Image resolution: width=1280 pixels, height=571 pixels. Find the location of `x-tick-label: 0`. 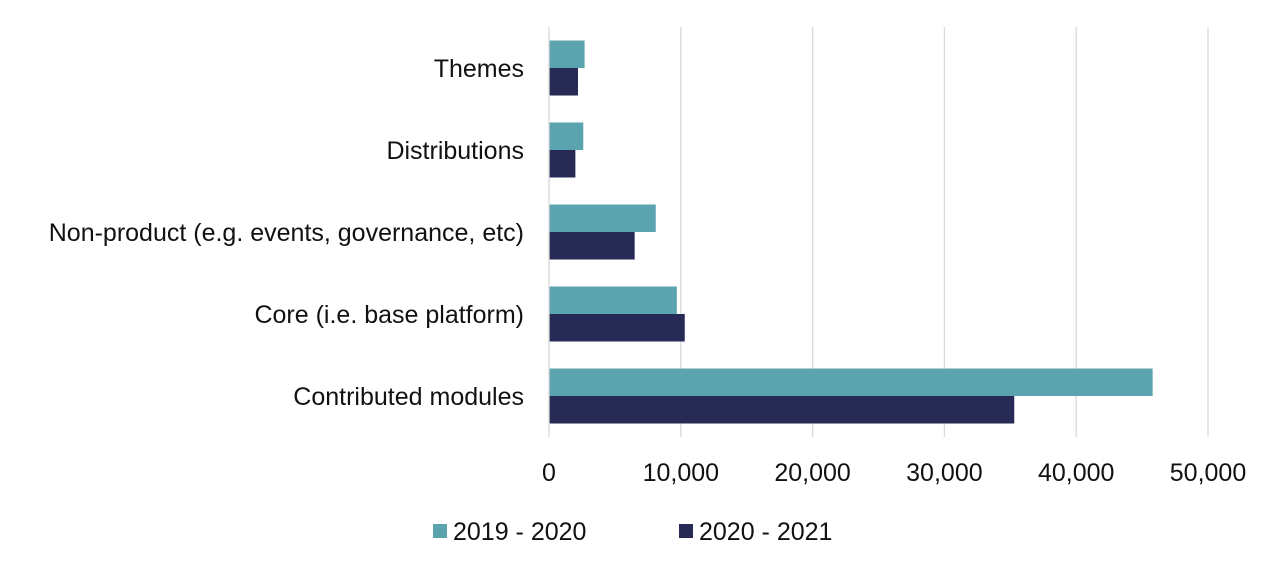

x-tick-label: 0 is located at coordinates (549, 473).